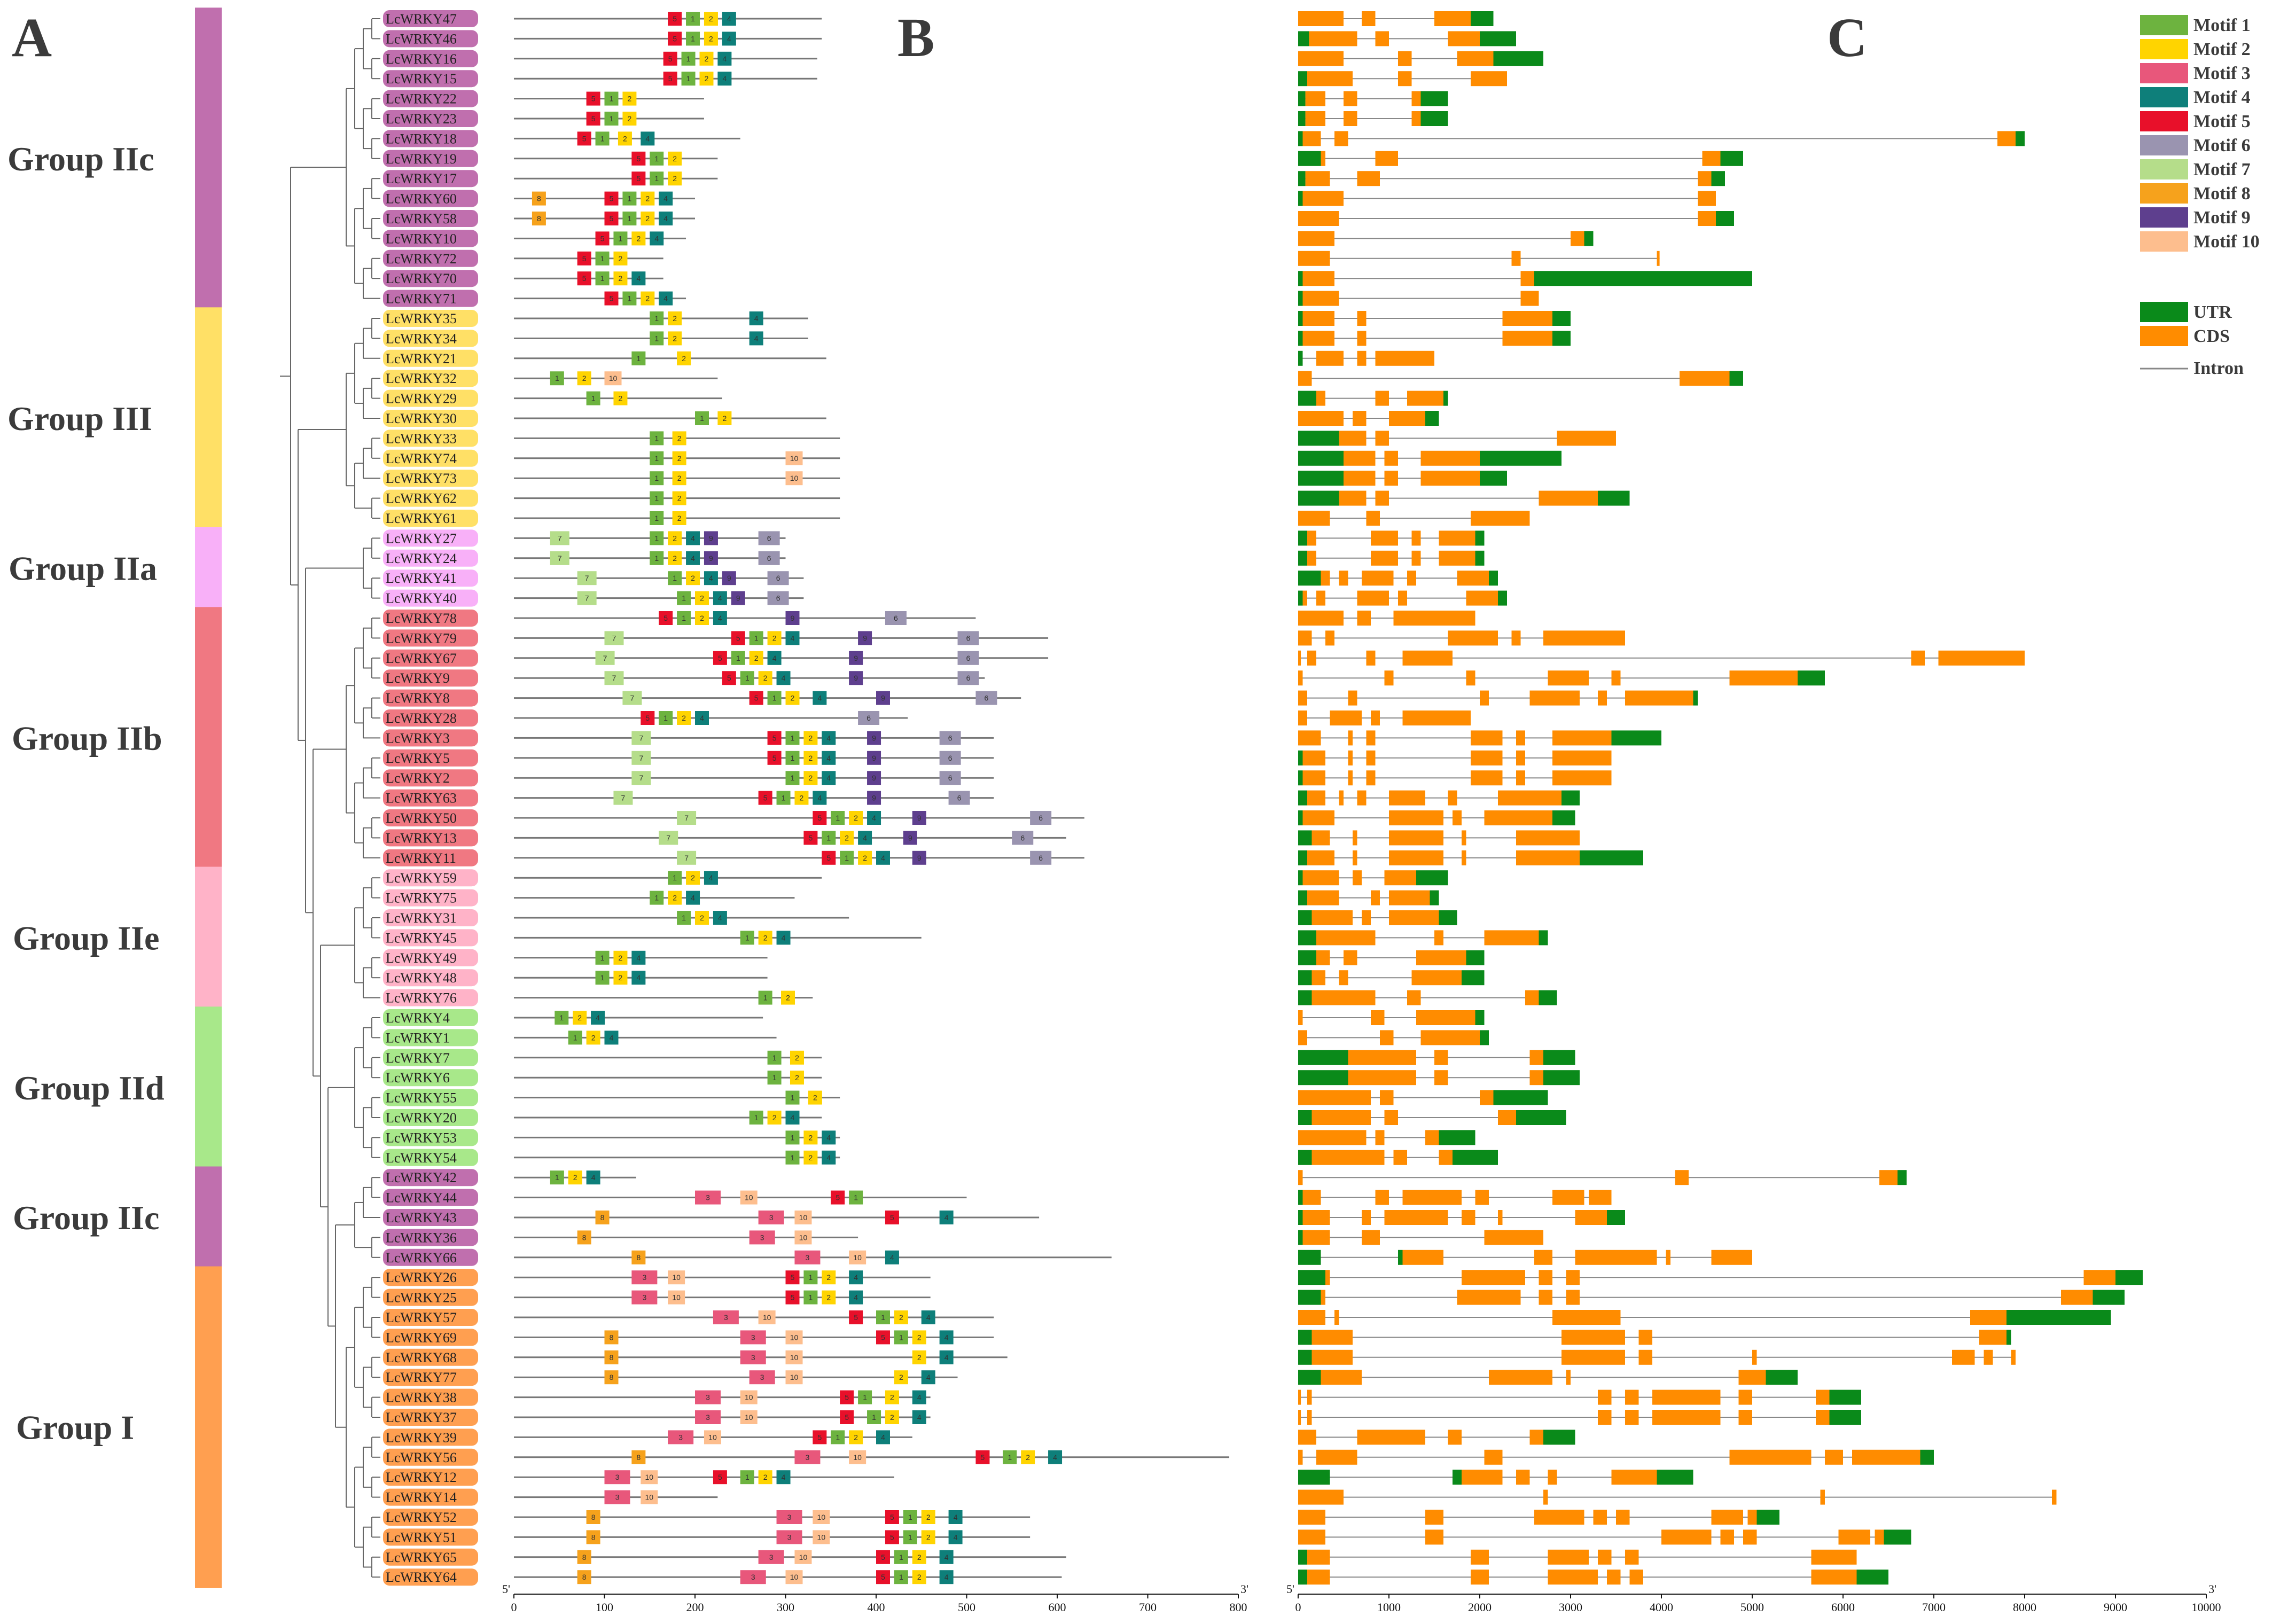  I want to click on gene-name: LcWRKY18, so click(421, 138).